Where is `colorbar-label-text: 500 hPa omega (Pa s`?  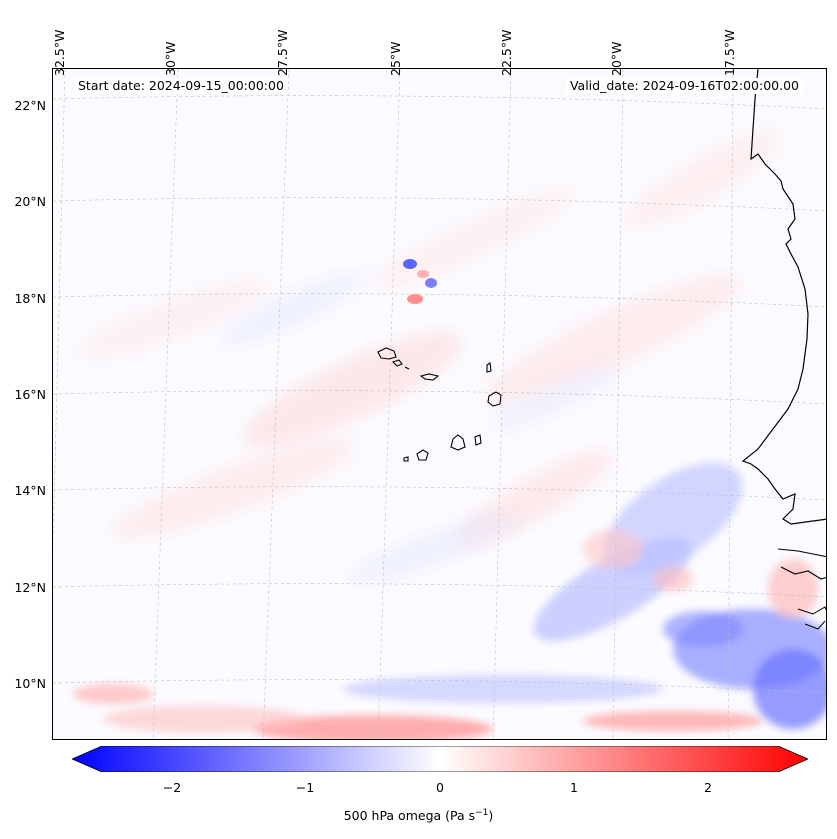 colorbar-label-text: 500 hPa omega (Pa s is located at coordinates (409, 816).